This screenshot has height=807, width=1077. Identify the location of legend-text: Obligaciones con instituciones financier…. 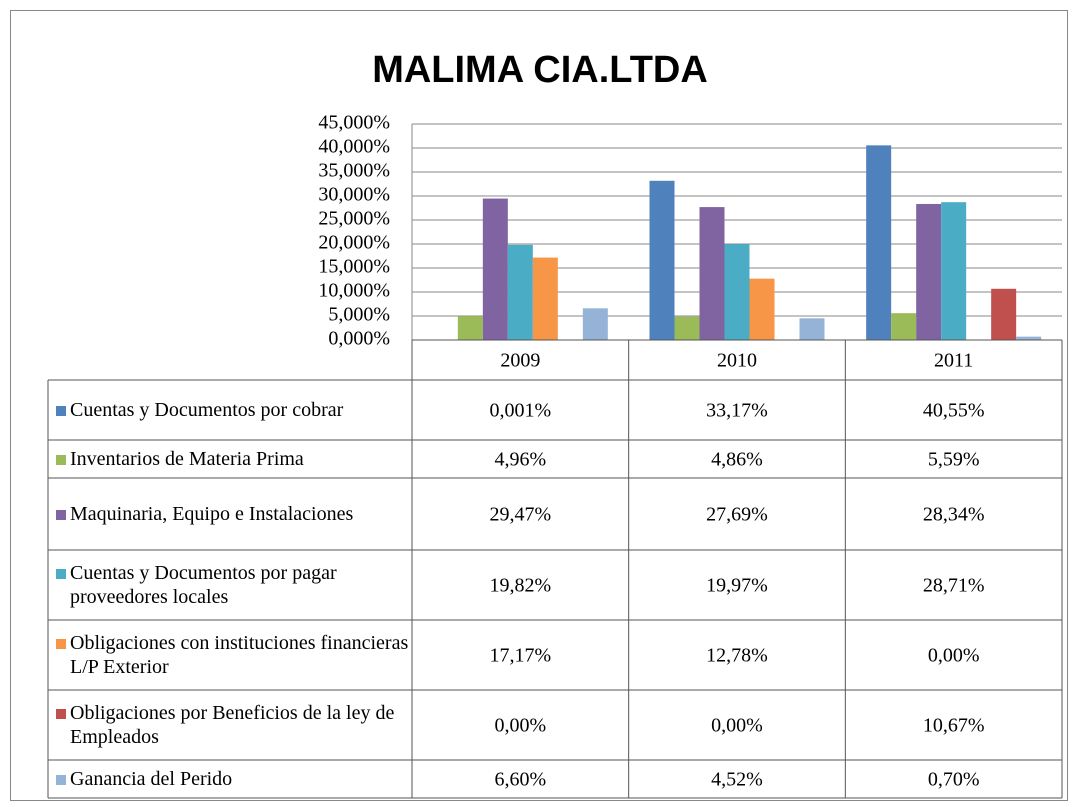
(233, 655).